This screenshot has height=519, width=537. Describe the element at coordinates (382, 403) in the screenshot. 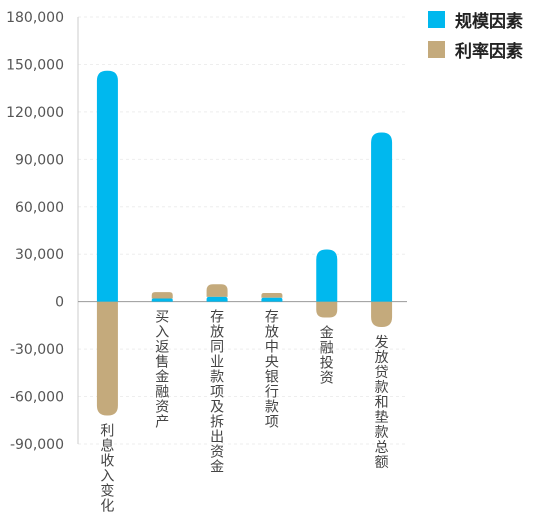

I see `x-tick-label: 发放贷款和垫款总额` at that location.